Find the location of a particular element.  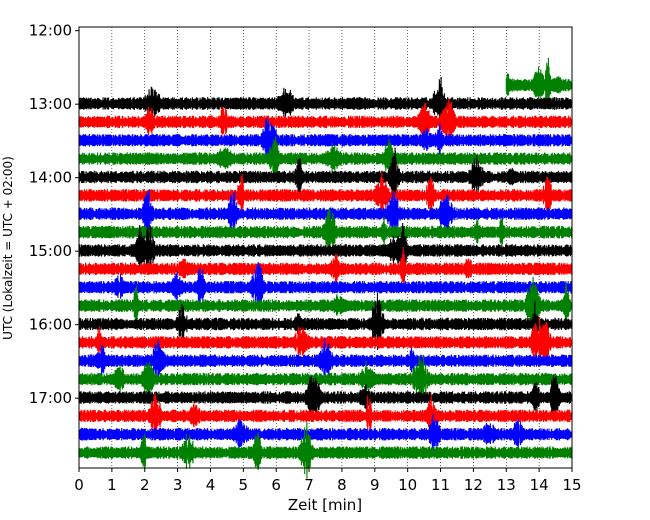

x-tick-label: 10 is located at coordinates (407, 485).